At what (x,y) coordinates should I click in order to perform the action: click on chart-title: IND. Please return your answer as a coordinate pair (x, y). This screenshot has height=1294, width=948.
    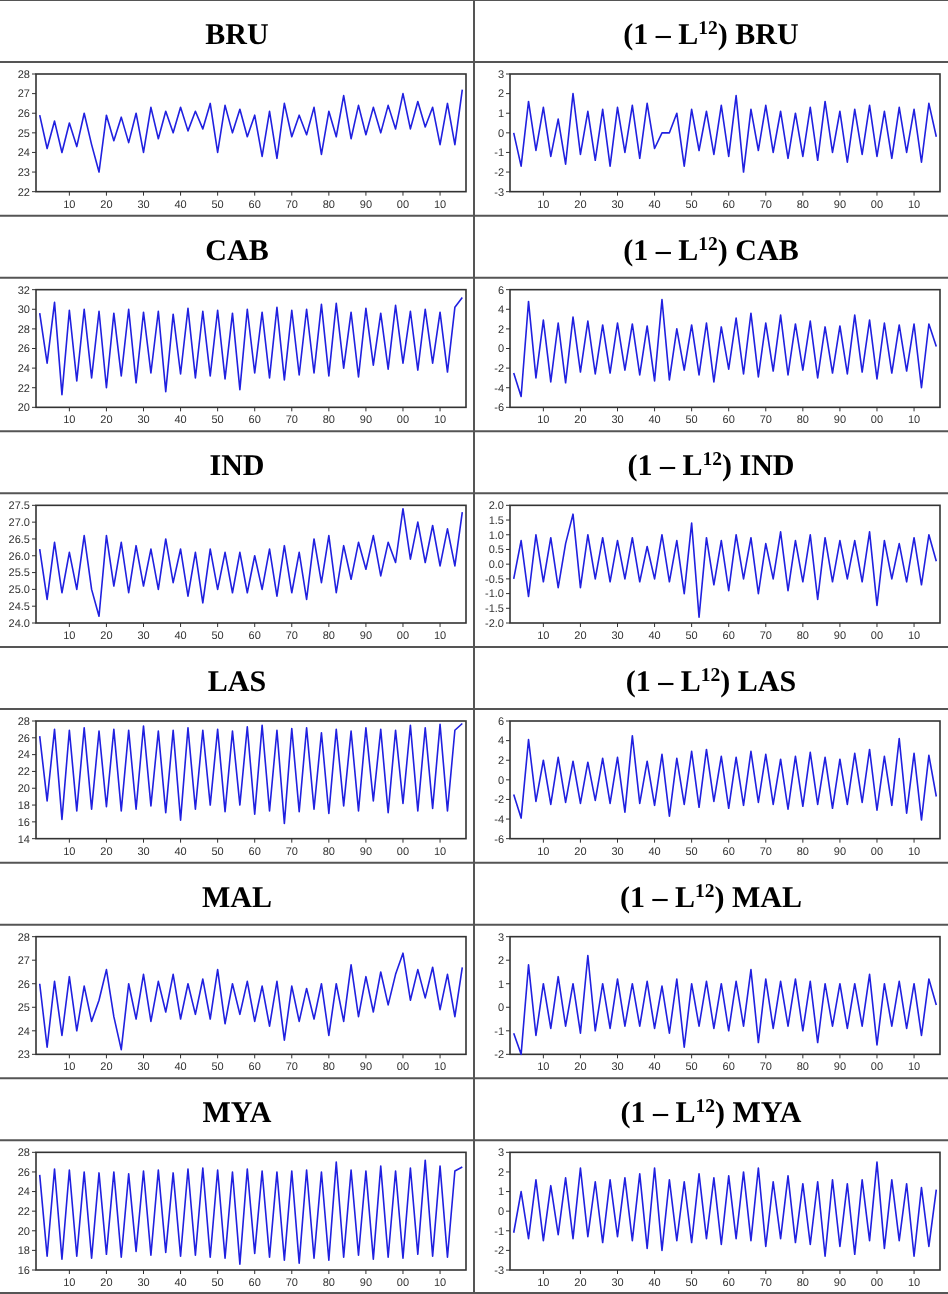
    Looking at the image, I should click on (237, 467).